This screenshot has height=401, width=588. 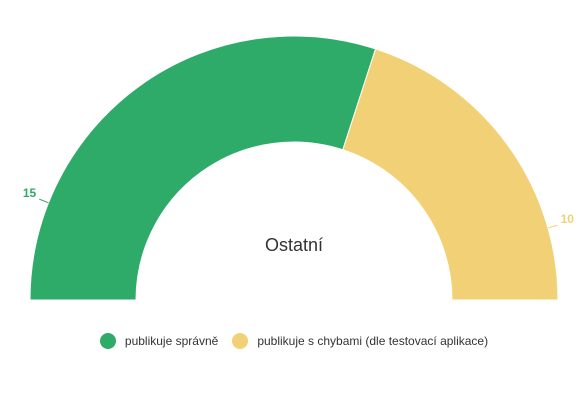 What do you see at coordinates (171, 341) in the screenshot?
I see `legend-label-correct: publikuje správně` at bounding box center [171, 341].